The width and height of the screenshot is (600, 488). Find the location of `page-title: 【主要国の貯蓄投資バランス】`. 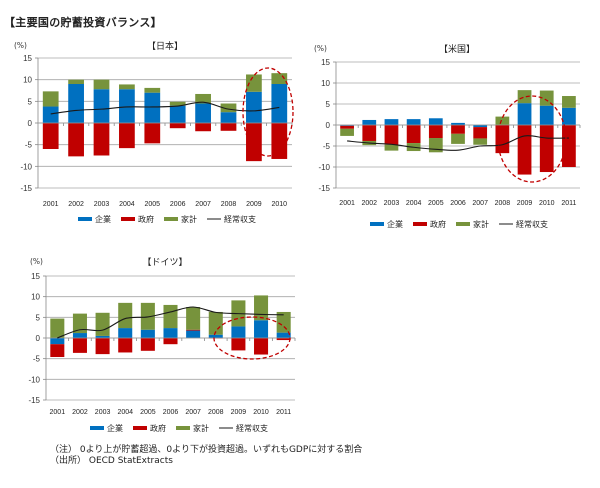

page-title: 【主要国の貯蓄投資バランス】 is located at coordinates (83, 22).